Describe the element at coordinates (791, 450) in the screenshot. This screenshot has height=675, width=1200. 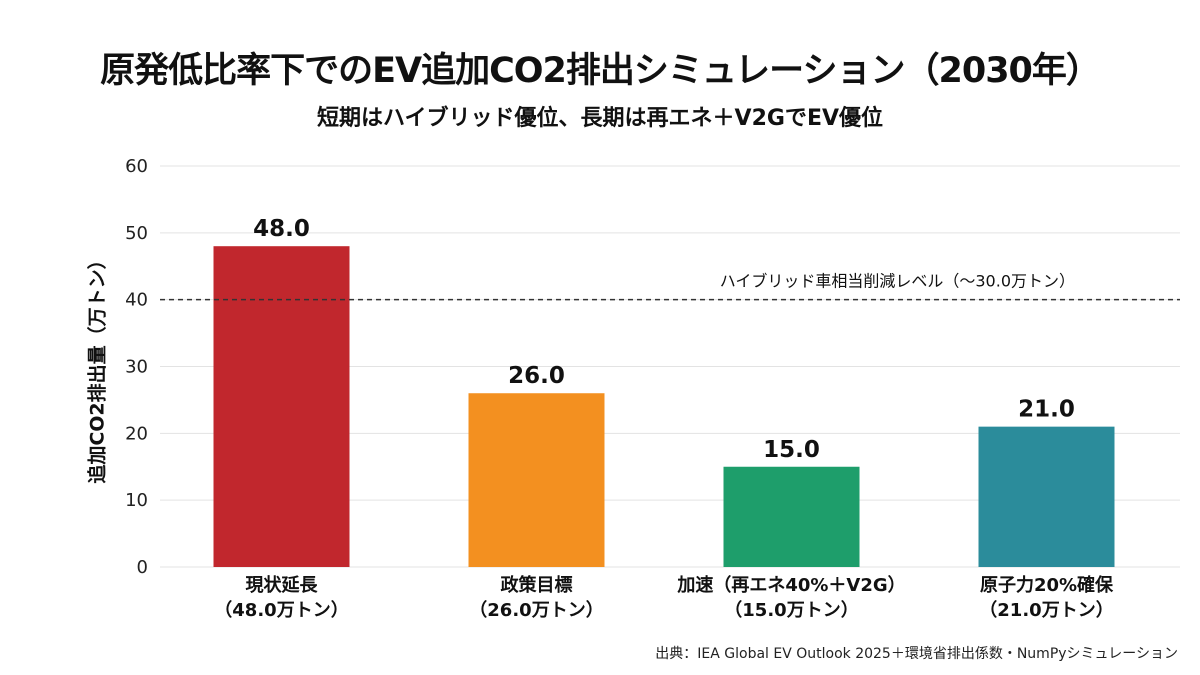
I see `data-label: 15.0` at that location.